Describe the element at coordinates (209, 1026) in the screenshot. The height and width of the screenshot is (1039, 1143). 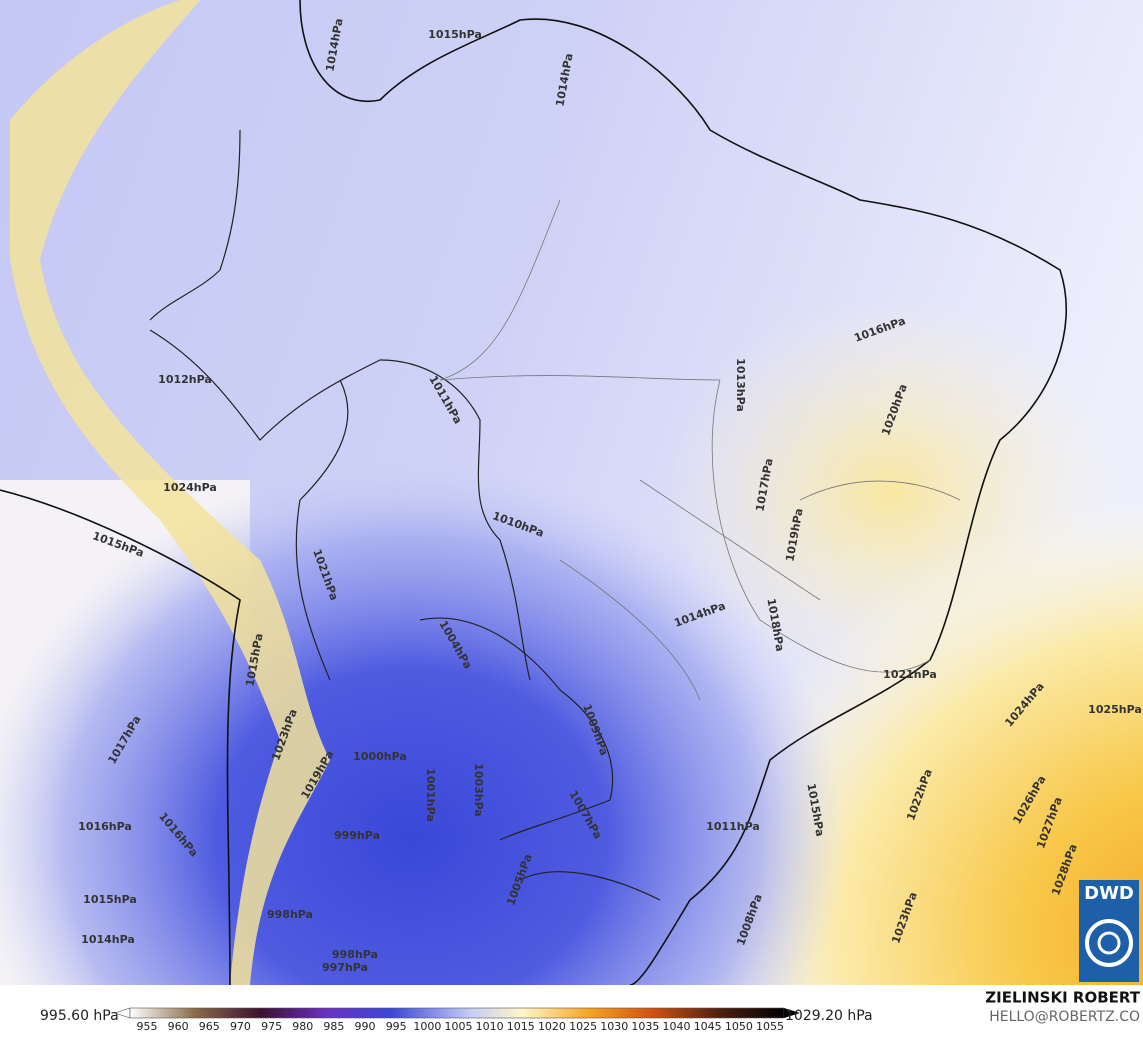
I see `colorbar-tick-label: 965` at that location.